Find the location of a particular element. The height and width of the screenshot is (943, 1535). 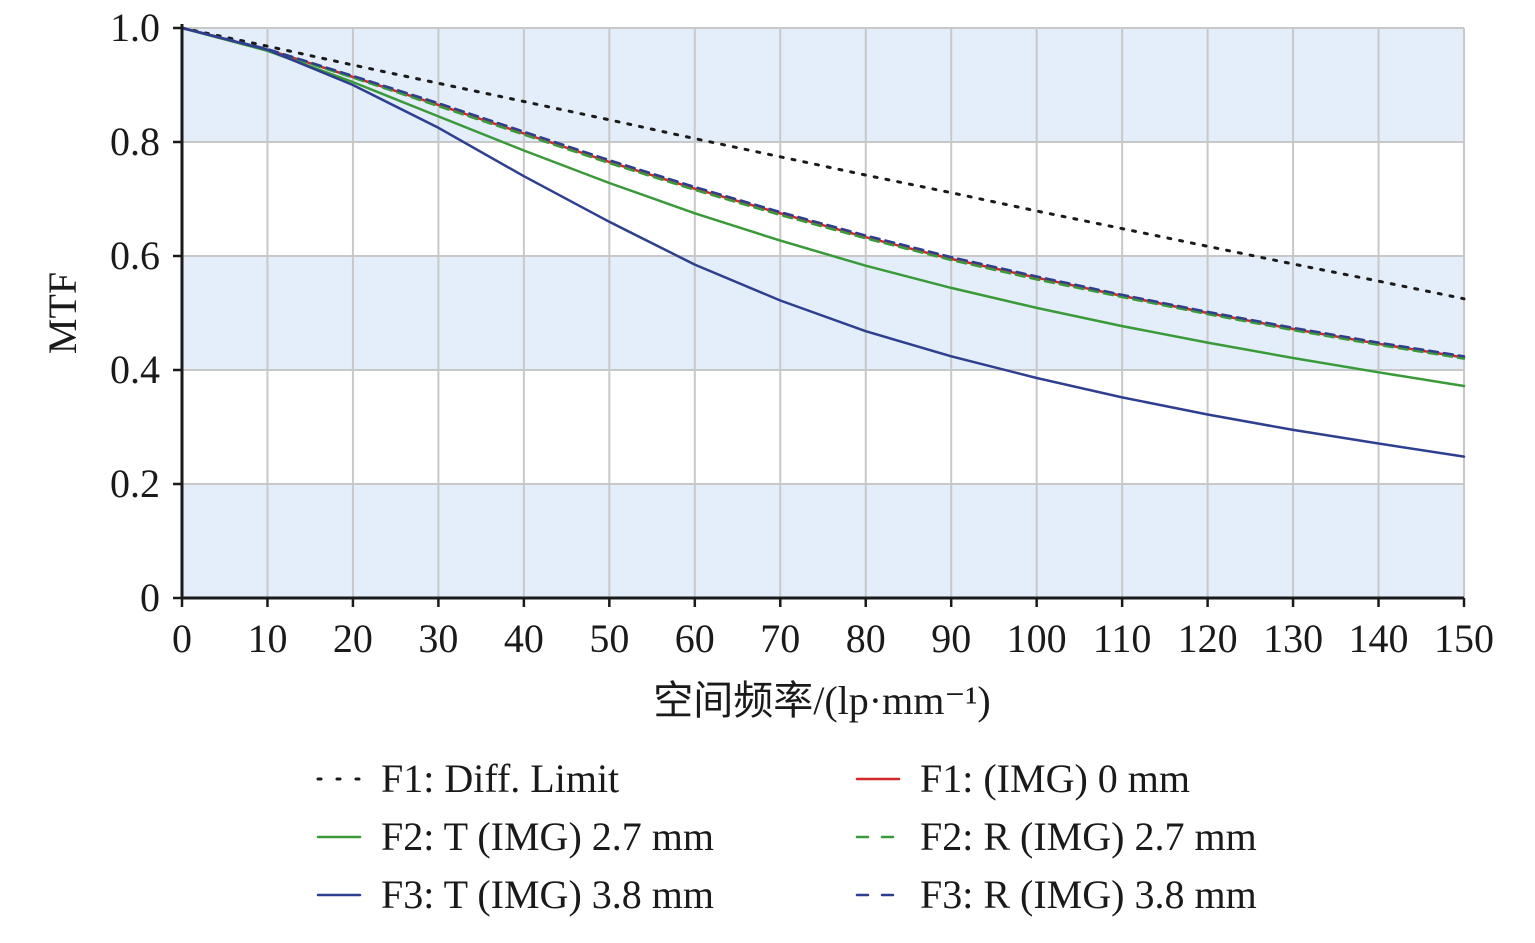

y-tick-label: 0 is located at coordinates (150, 597).